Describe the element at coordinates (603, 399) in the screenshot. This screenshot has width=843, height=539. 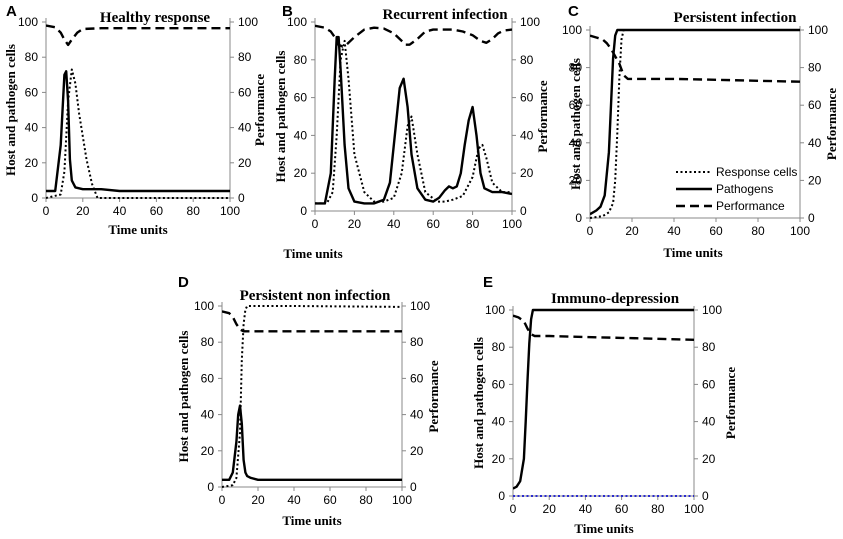
I see `panel-e-series-pathogens` at that location.